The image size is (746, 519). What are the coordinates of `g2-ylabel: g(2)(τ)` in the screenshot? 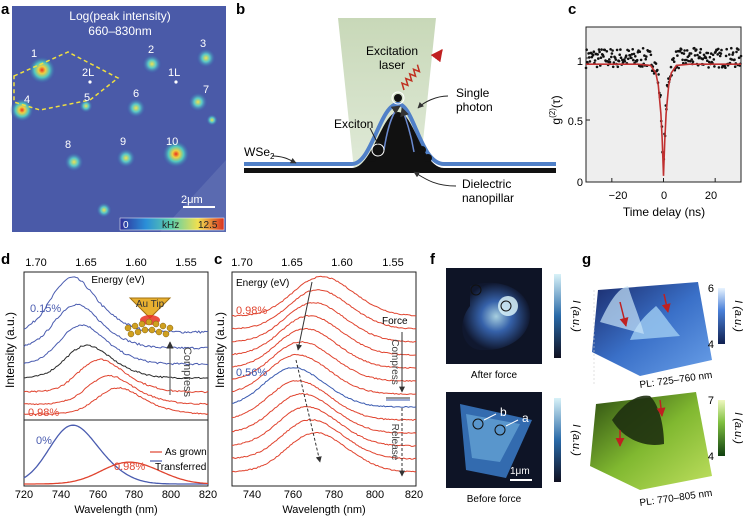 It's located at (555, 109).